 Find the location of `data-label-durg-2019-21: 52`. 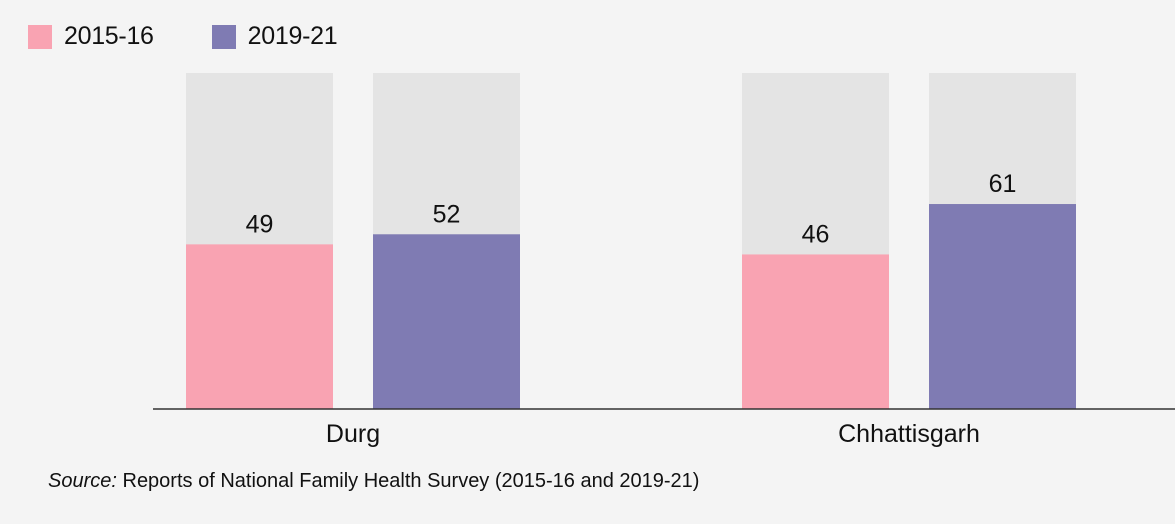

data-label-durg-2019-21: 52 is located at coordinates (447, 214).